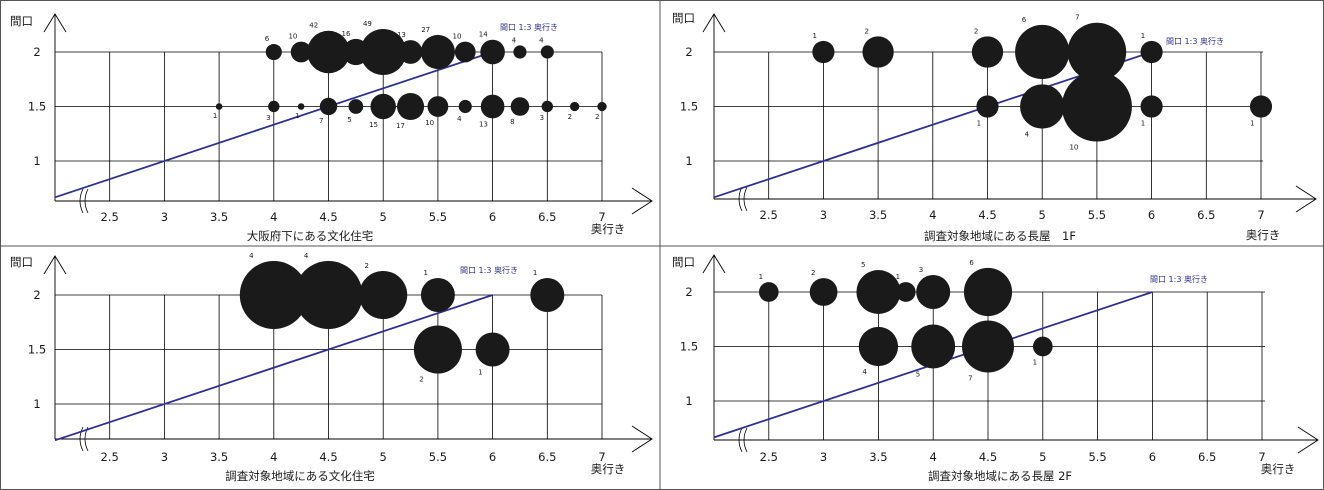 This screenshot has height=490, width=1324. Describe the element at coordinates (1077, 18) in the screenshot. I see `data-label: 7` at that location.